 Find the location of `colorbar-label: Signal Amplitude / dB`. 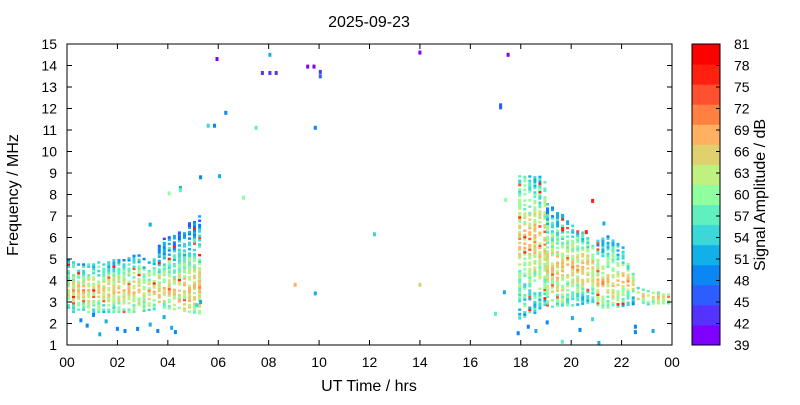

colorbar-label: Signal Amplitude / dB is located at coordinates (760, 195).